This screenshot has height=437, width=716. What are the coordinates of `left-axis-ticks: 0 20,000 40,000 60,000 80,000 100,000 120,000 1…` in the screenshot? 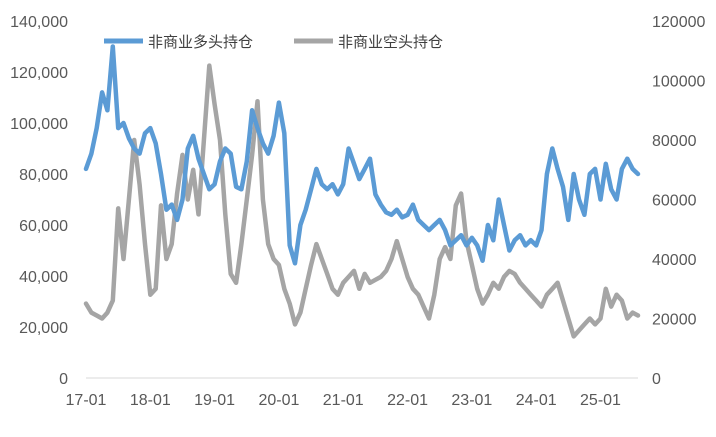 It's located at (39, 201).